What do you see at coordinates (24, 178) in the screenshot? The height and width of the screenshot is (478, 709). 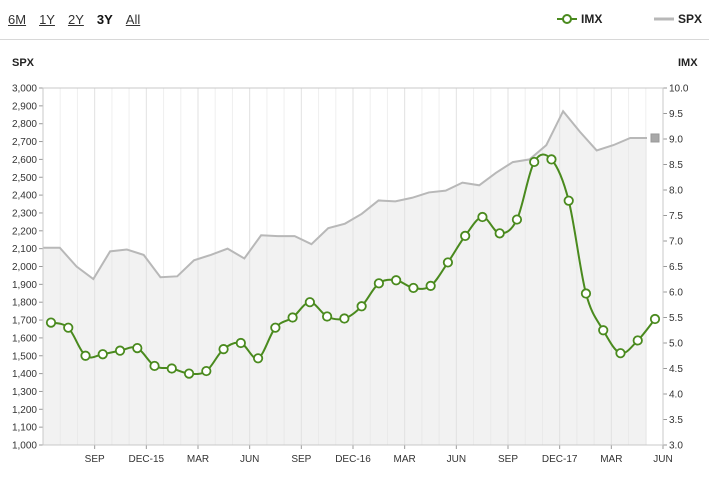 I see `left-axis-tick-label: 2,500` at bounding box center [24, 178].